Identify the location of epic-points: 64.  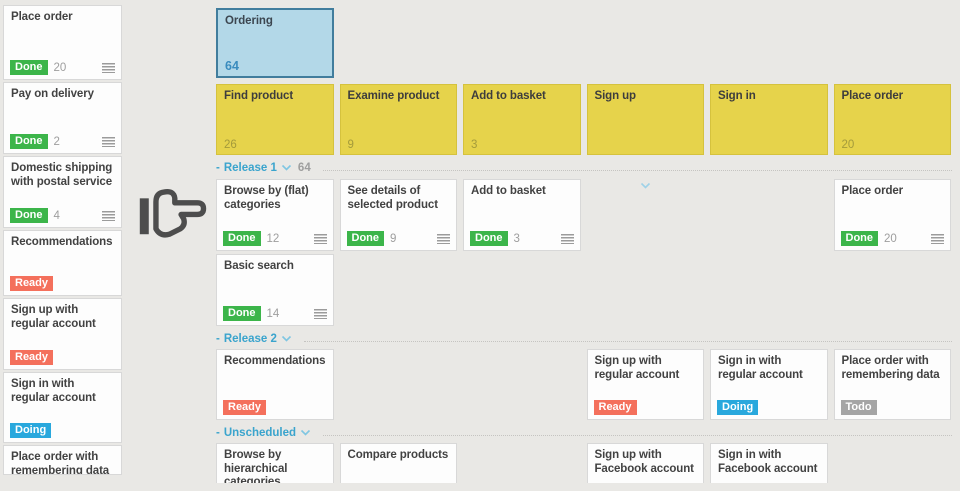
(232, 66).